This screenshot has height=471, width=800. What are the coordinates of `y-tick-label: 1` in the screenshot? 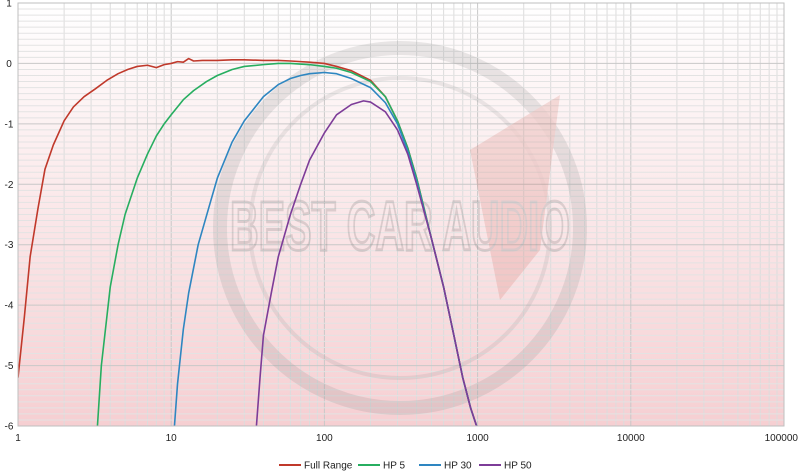 It's located at (9, 5).